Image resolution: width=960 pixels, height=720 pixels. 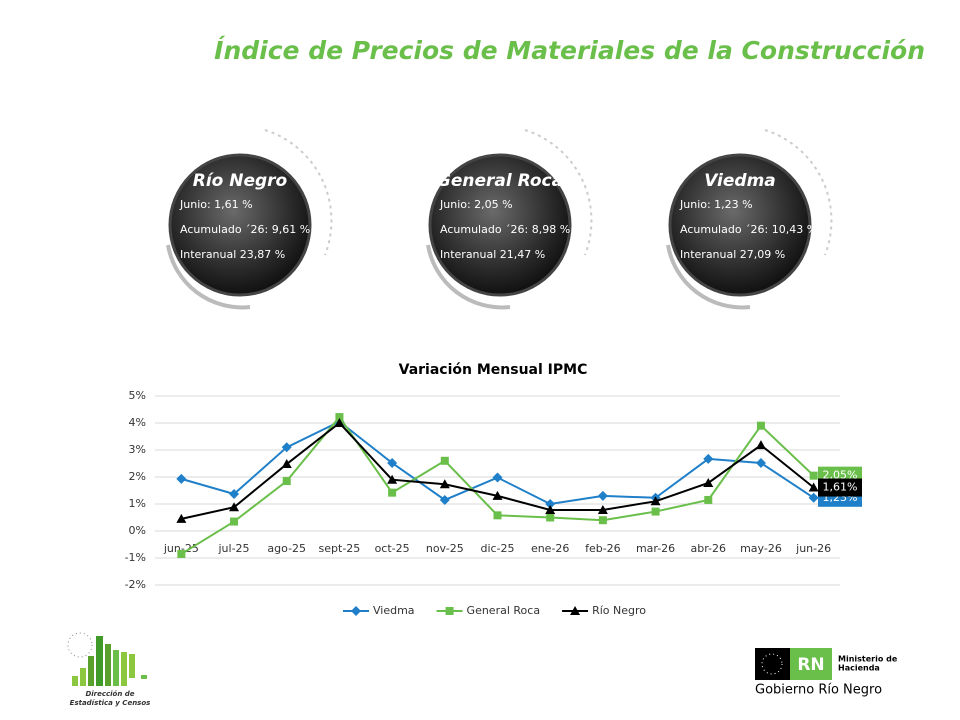 I want to click on logo-text: Hacienda, so click(x=859, y=668).